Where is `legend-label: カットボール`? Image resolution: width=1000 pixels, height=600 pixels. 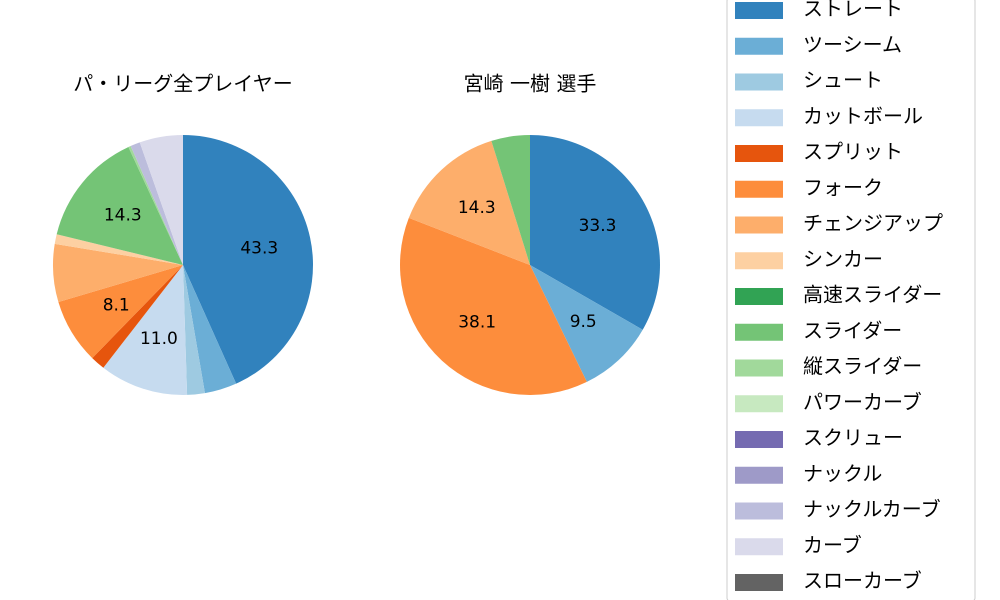 legend-label: カットボール is located at coordinates (863, 116).